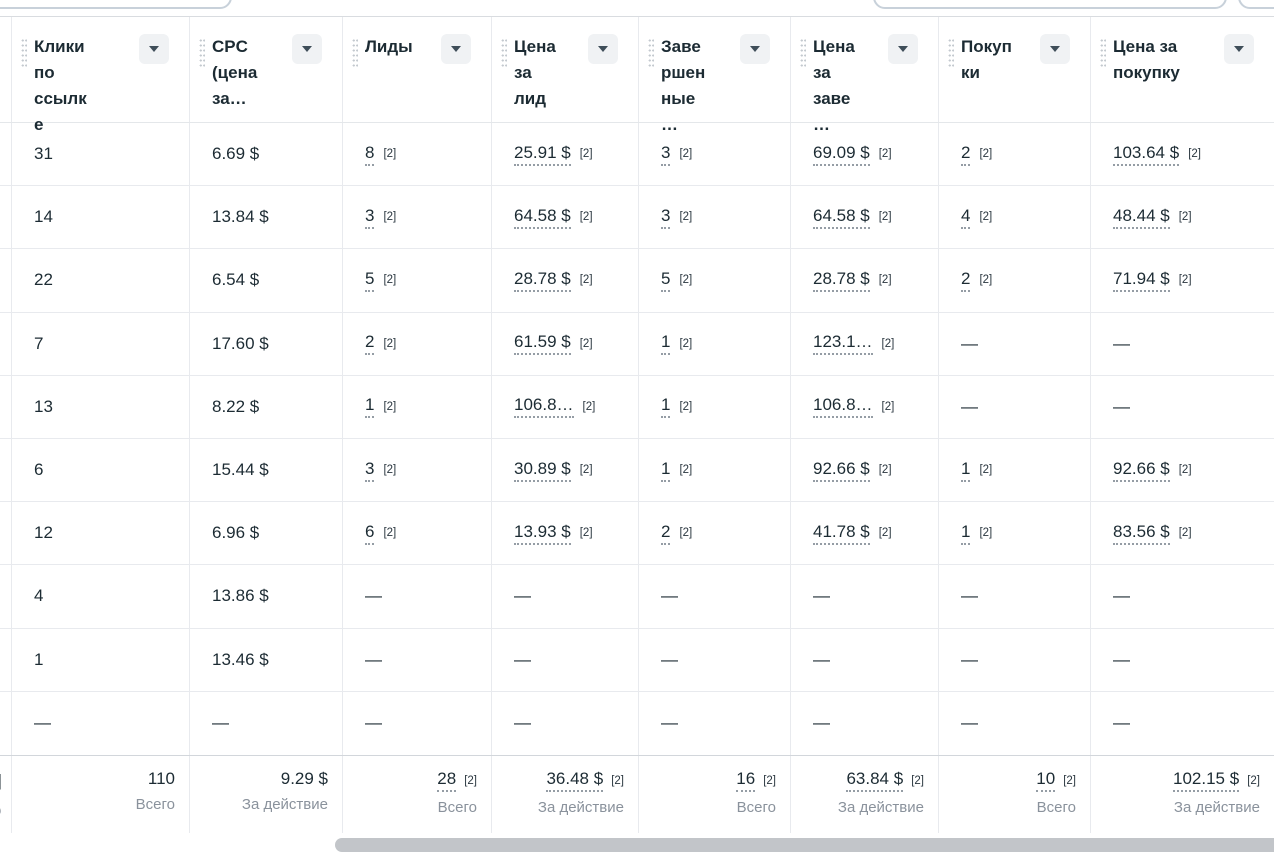  Describe the element at coordinates (1182, 69) in the screenshot. I see `column-header-cost-per-purchase: Цена за покупку` at that location.